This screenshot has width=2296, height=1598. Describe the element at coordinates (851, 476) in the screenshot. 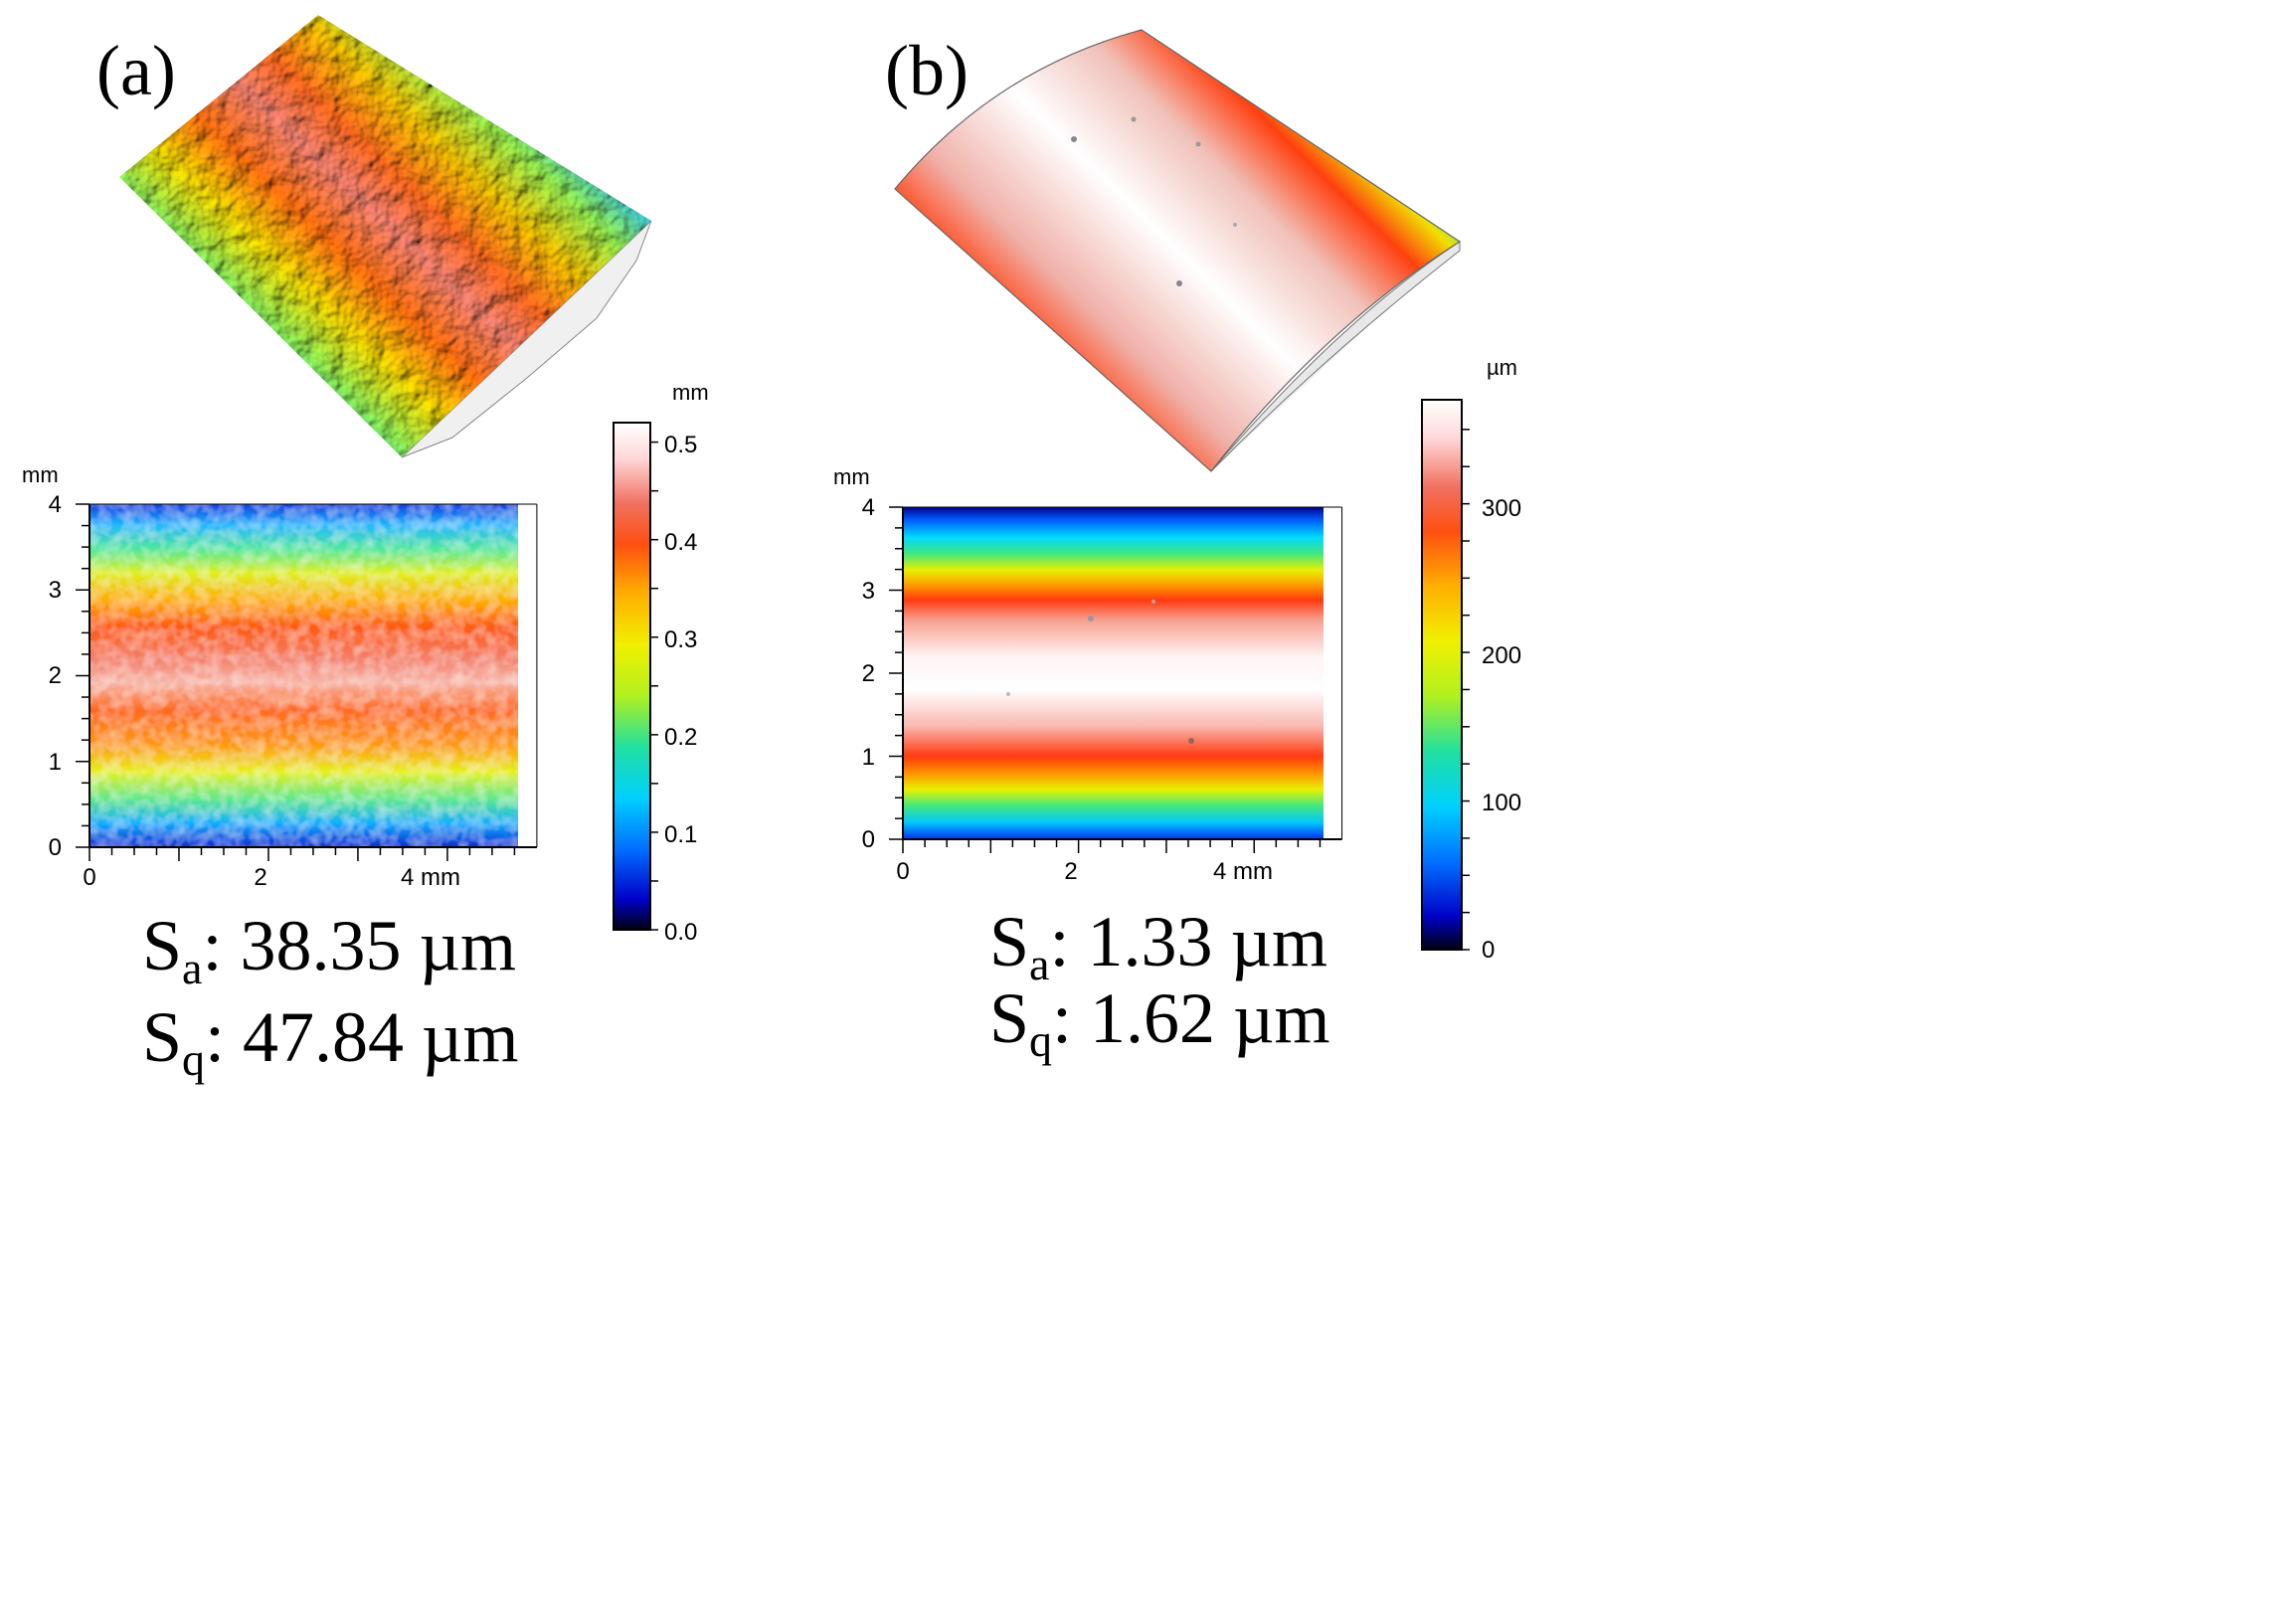

I see `panel-b-y-unit: mm` at that location.